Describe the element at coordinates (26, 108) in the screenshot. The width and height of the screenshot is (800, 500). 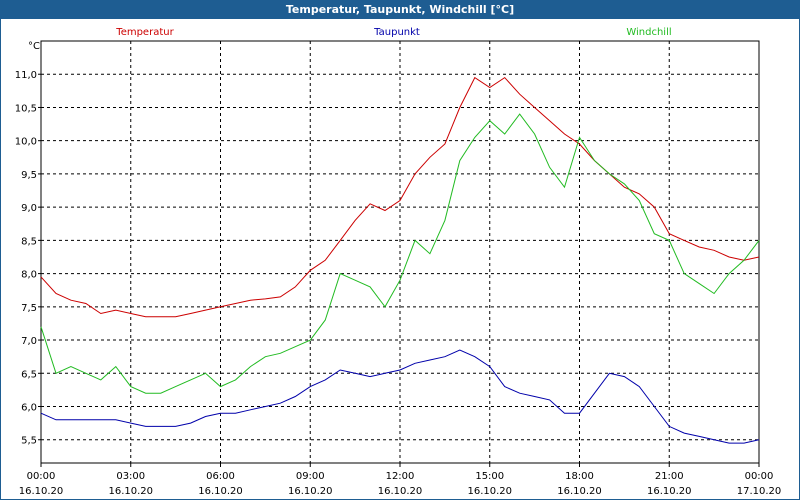
I see `y-tick-label: 10,5` at that location.